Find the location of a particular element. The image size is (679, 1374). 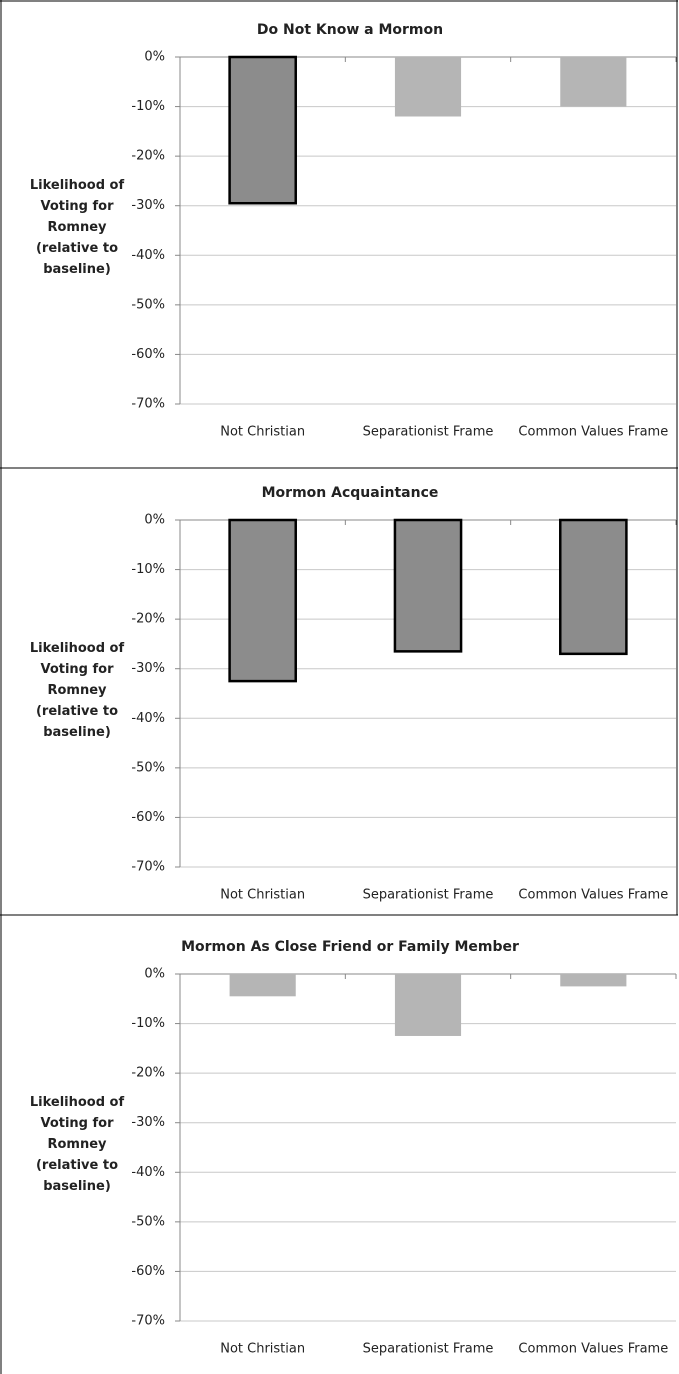

chart-title: Do Not Know a Mormon is located at coordinates (350, 30).